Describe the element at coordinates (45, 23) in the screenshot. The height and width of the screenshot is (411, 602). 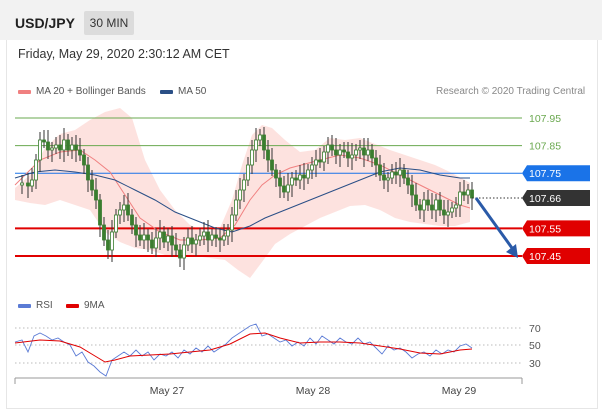
I see `symbol-title: USD/JPY` at that location.